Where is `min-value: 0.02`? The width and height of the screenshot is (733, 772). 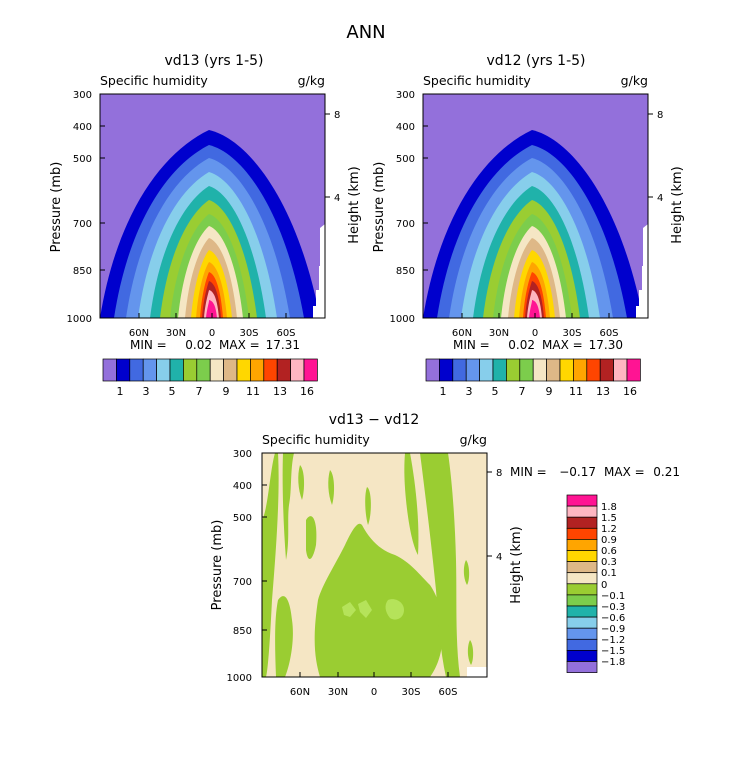
min-value: 0.02 is located at coordinates (198, 345).